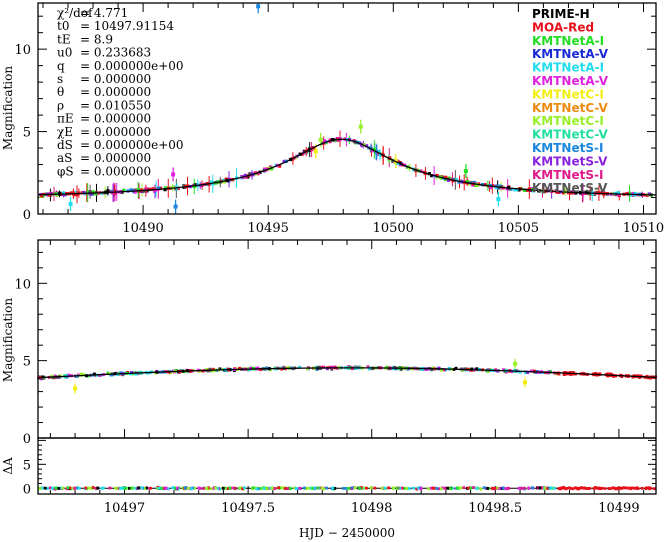 Image resolution: width=667 pixels, height=542 pixels. I want to click on top-x-tick-label: 10505, so click(518, 228).